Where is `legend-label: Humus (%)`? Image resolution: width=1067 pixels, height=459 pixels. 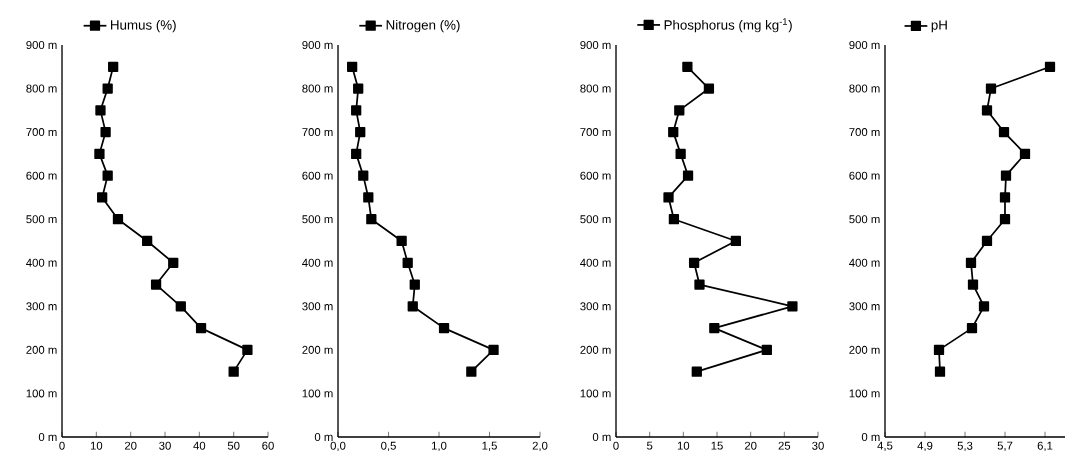
legend-label: Humus (%) is located at coordinates (143, 26).